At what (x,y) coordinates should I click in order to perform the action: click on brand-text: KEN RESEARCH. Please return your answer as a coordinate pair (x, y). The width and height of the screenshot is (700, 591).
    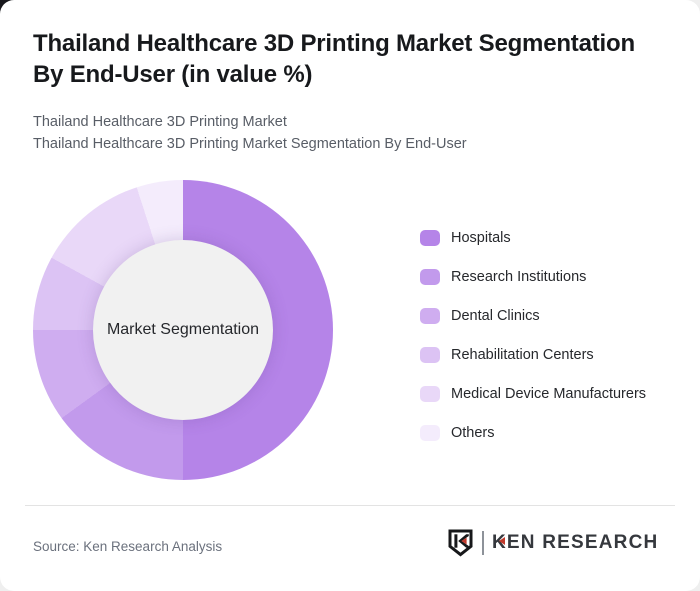
    Looking at the image, I should click on (575, 542).